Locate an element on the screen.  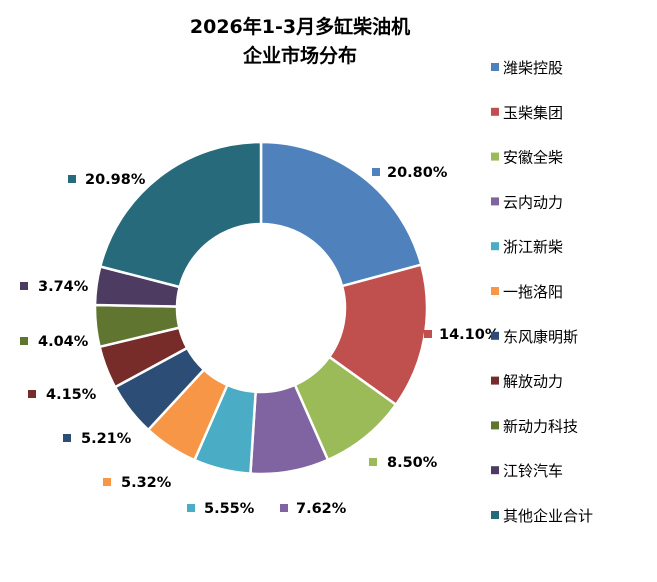
data-label-text: 20.80% is located at coordinates (417, 173).